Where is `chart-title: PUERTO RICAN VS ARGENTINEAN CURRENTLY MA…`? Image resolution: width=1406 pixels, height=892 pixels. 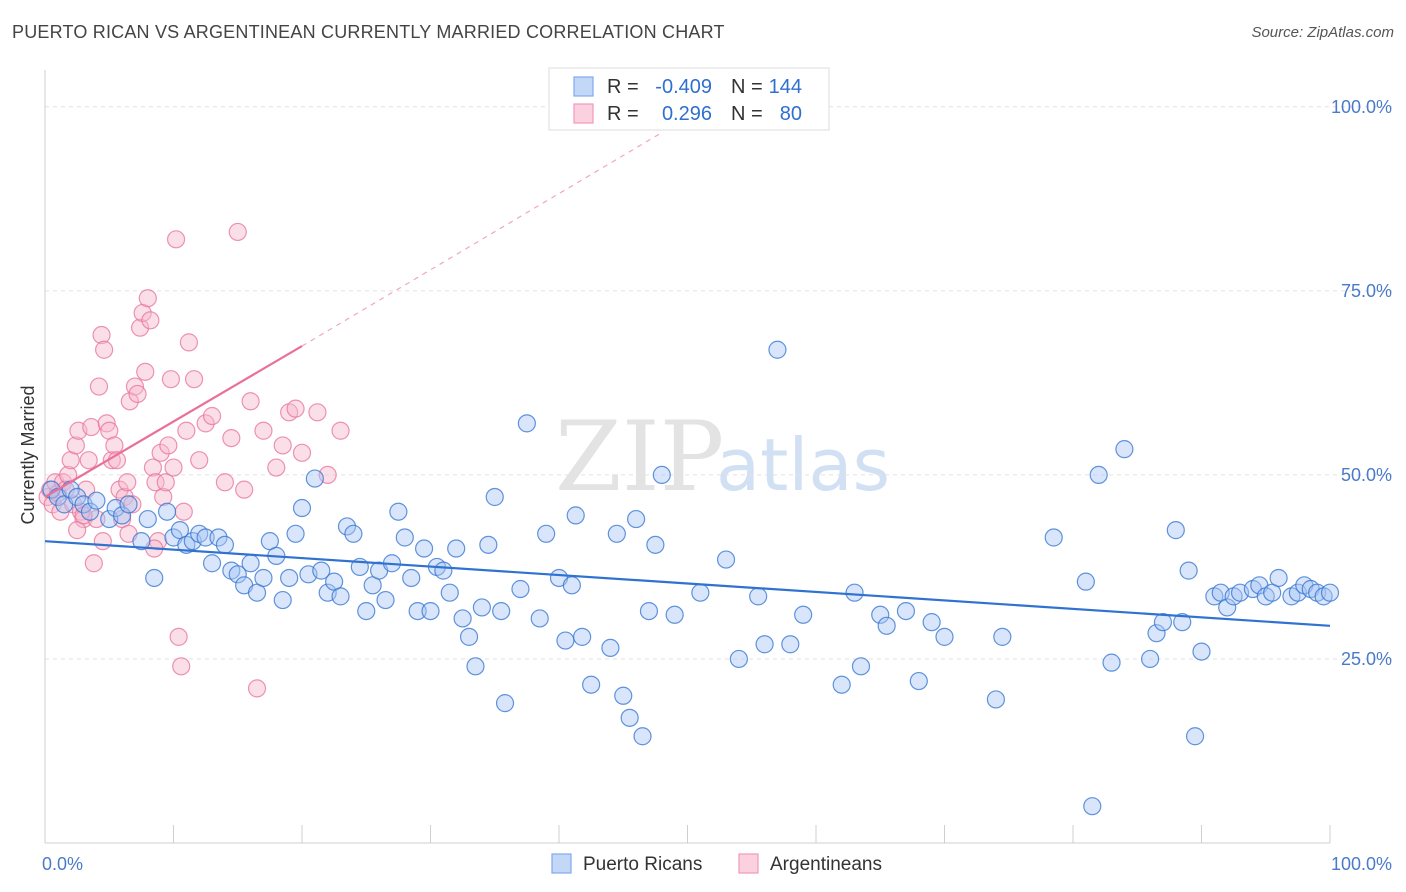 chart-title: PUERTO RICAN VS ARGENTINEAN CURRENTLY MA… is located at coordinates (368, 32).